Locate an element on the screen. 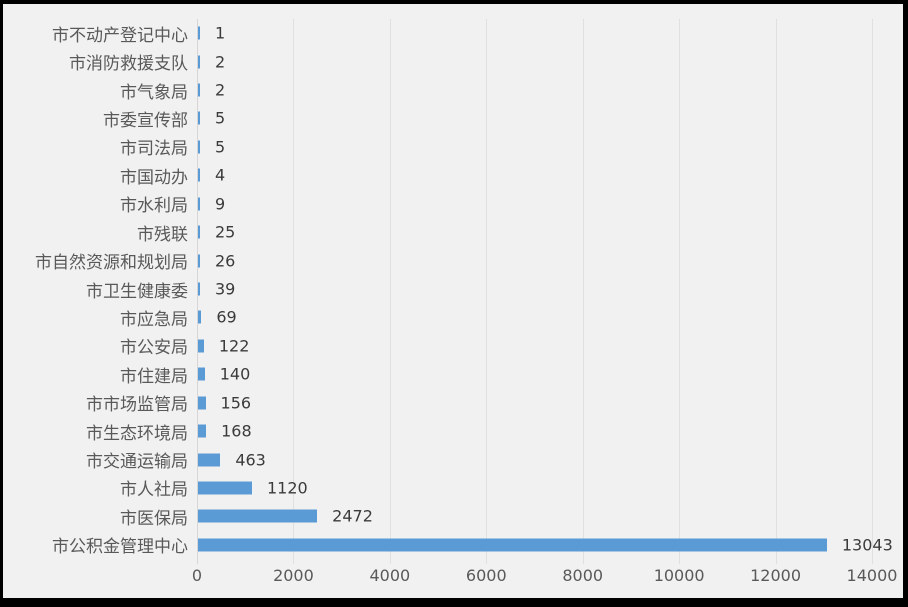 This screenshot has width=908, height=607. value-label: 2472 is located at coordinates (352, 516).